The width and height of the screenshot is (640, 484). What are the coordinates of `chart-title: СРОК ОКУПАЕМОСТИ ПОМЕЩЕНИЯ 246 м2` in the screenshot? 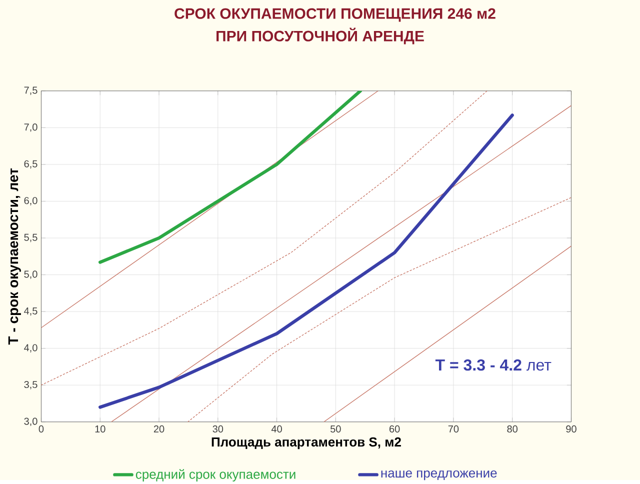 It's located at (335, 15).